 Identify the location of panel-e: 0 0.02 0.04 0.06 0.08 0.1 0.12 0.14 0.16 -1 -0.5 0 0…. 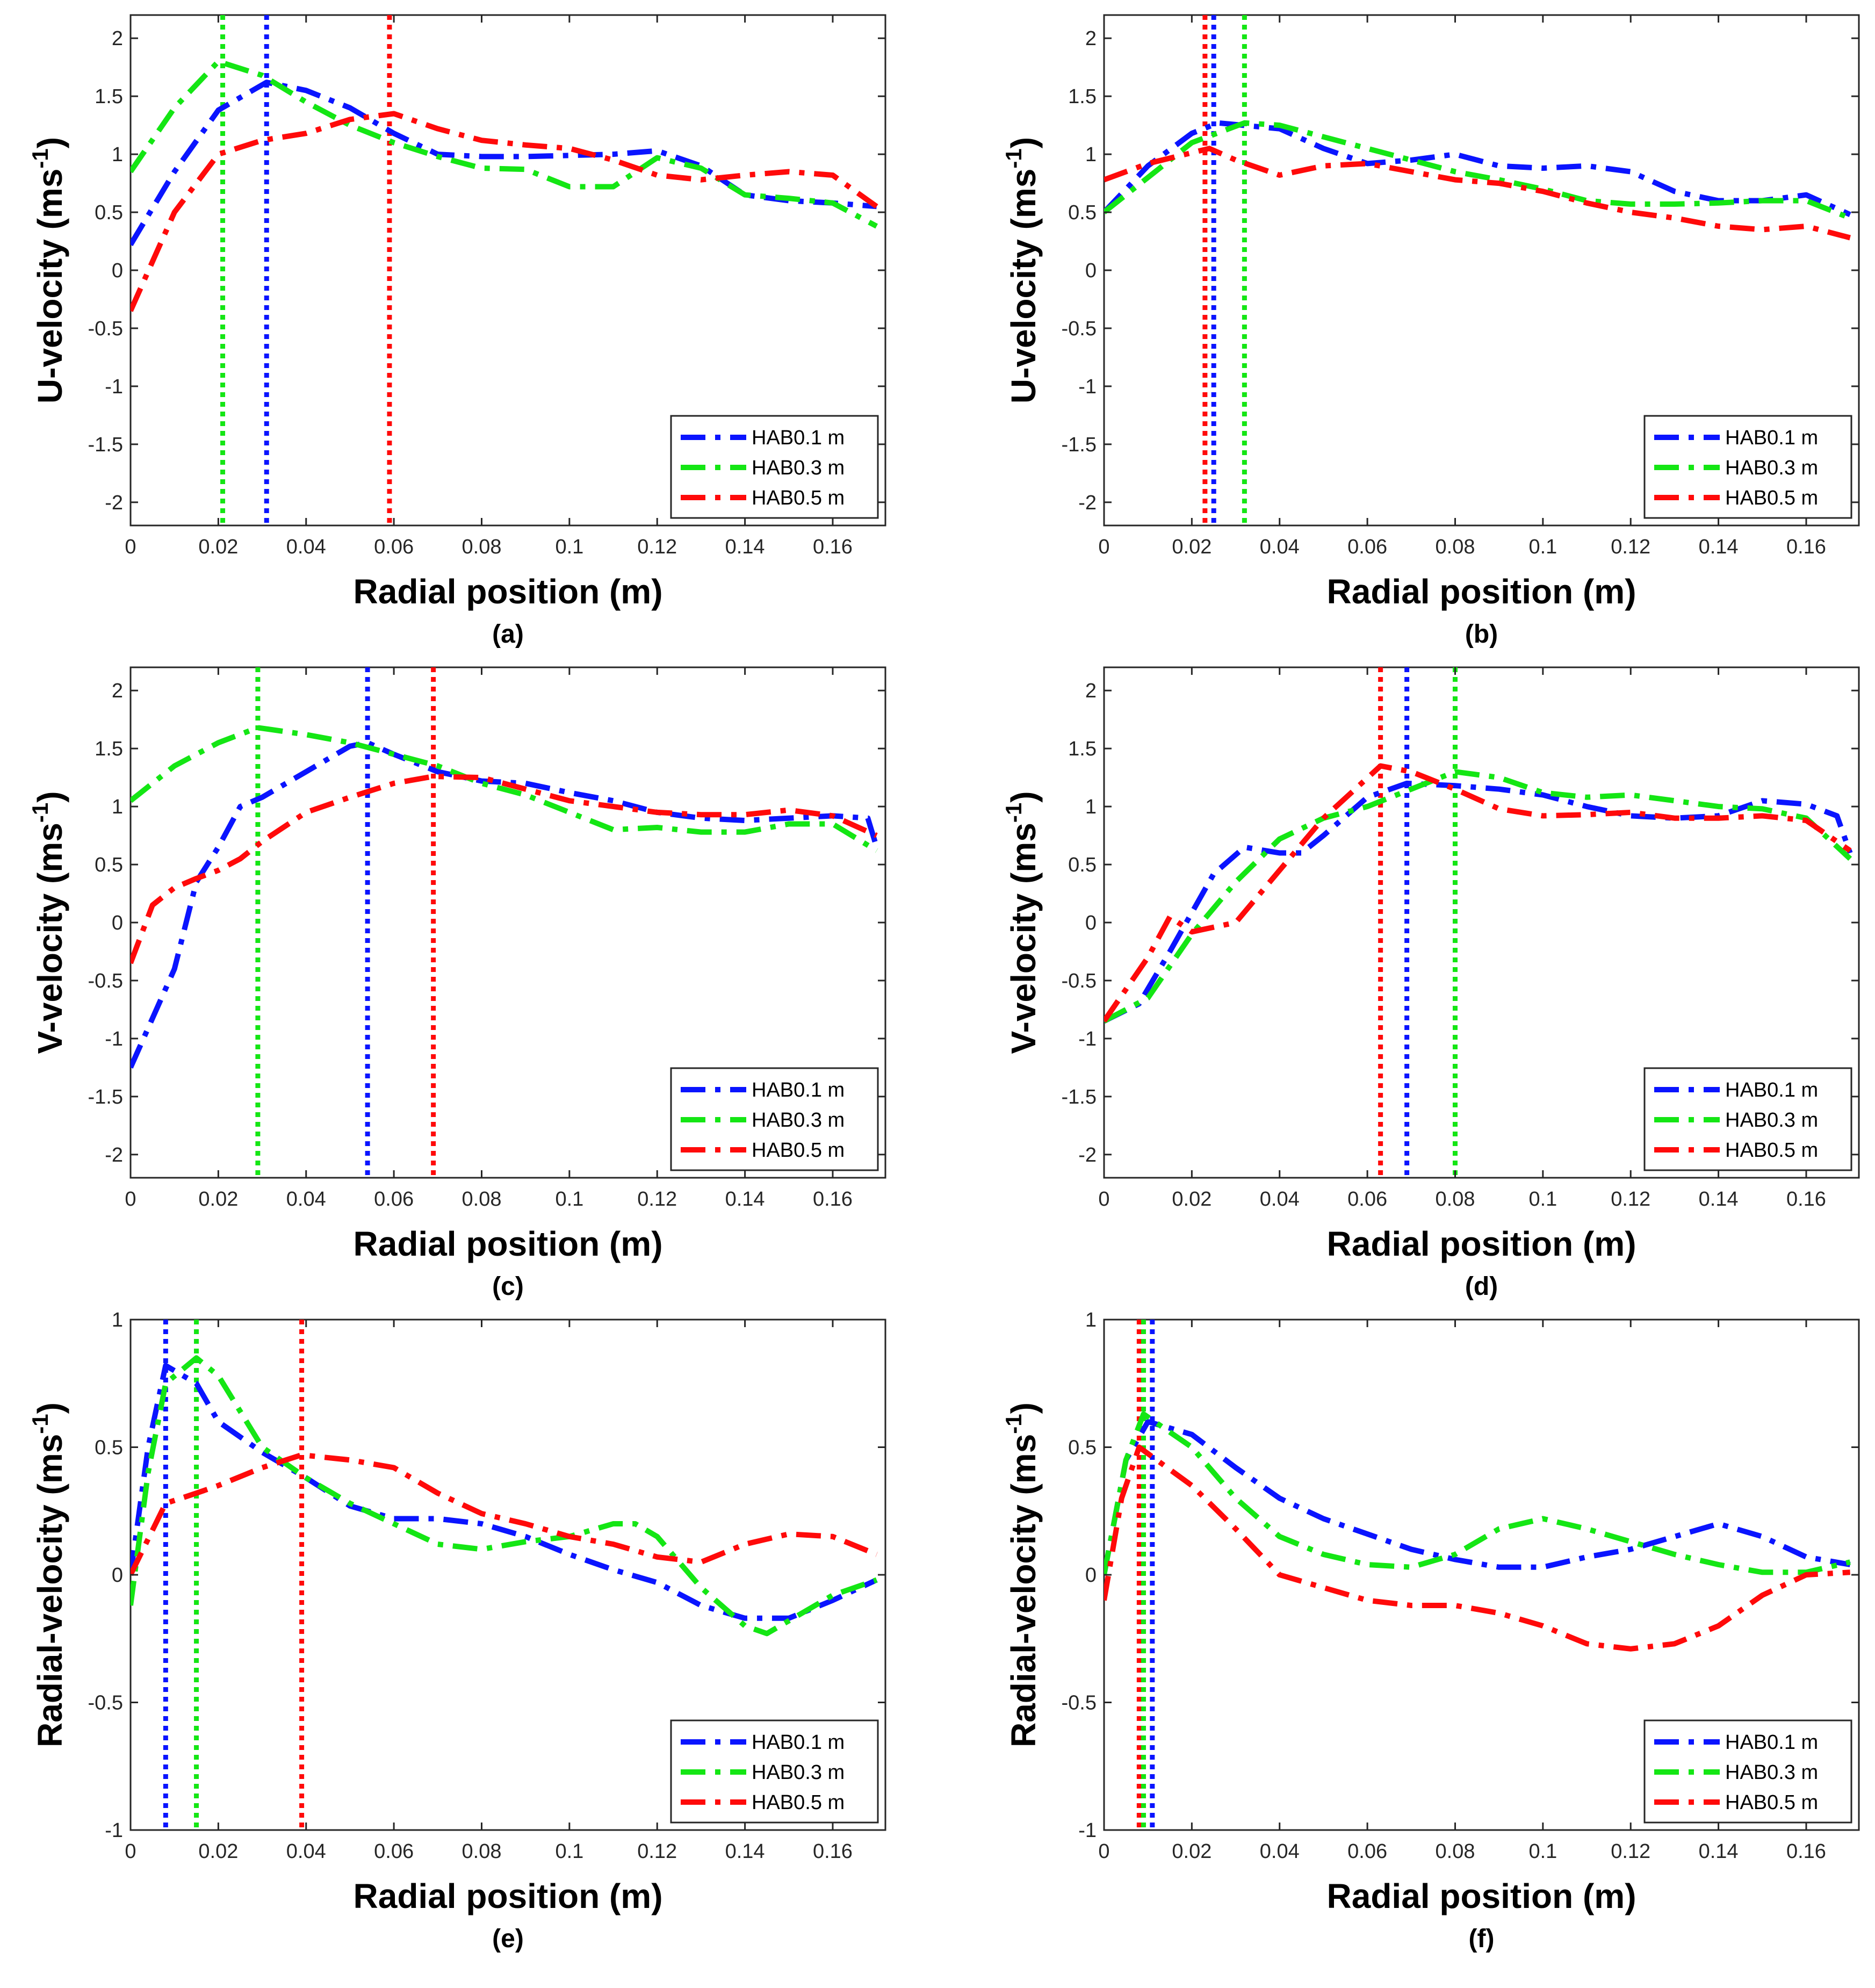
(457, 1631).